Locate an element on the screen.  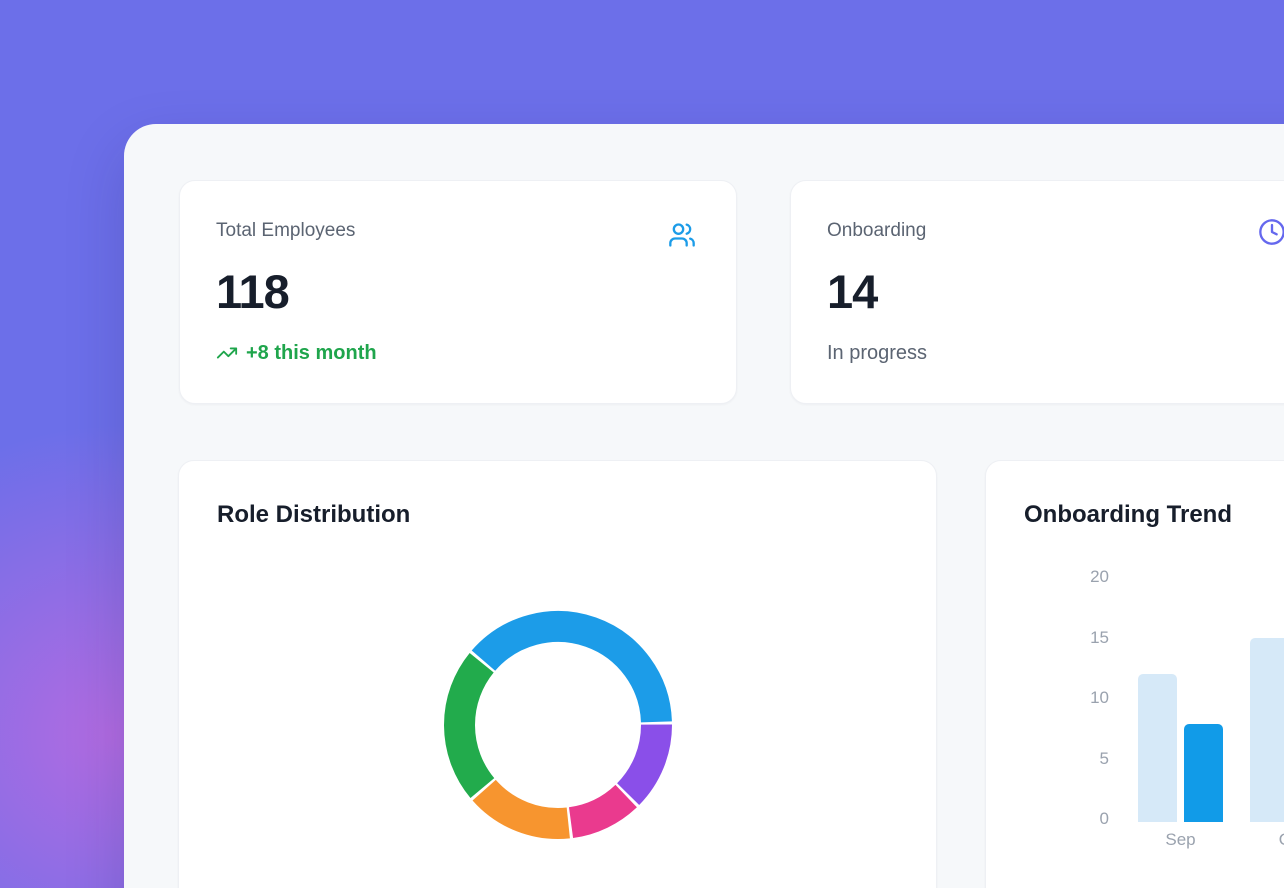
stat-sub-text: In progress is located at coordinates (1055, 353).